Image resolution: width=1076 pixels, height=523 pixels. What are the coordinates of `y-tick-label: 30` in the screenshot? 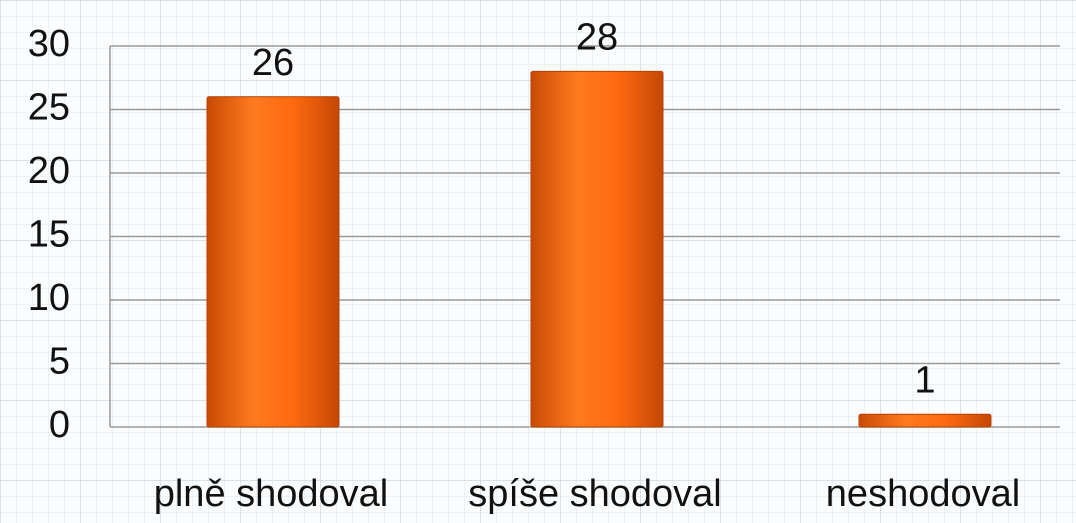 It's located at (49, 44).